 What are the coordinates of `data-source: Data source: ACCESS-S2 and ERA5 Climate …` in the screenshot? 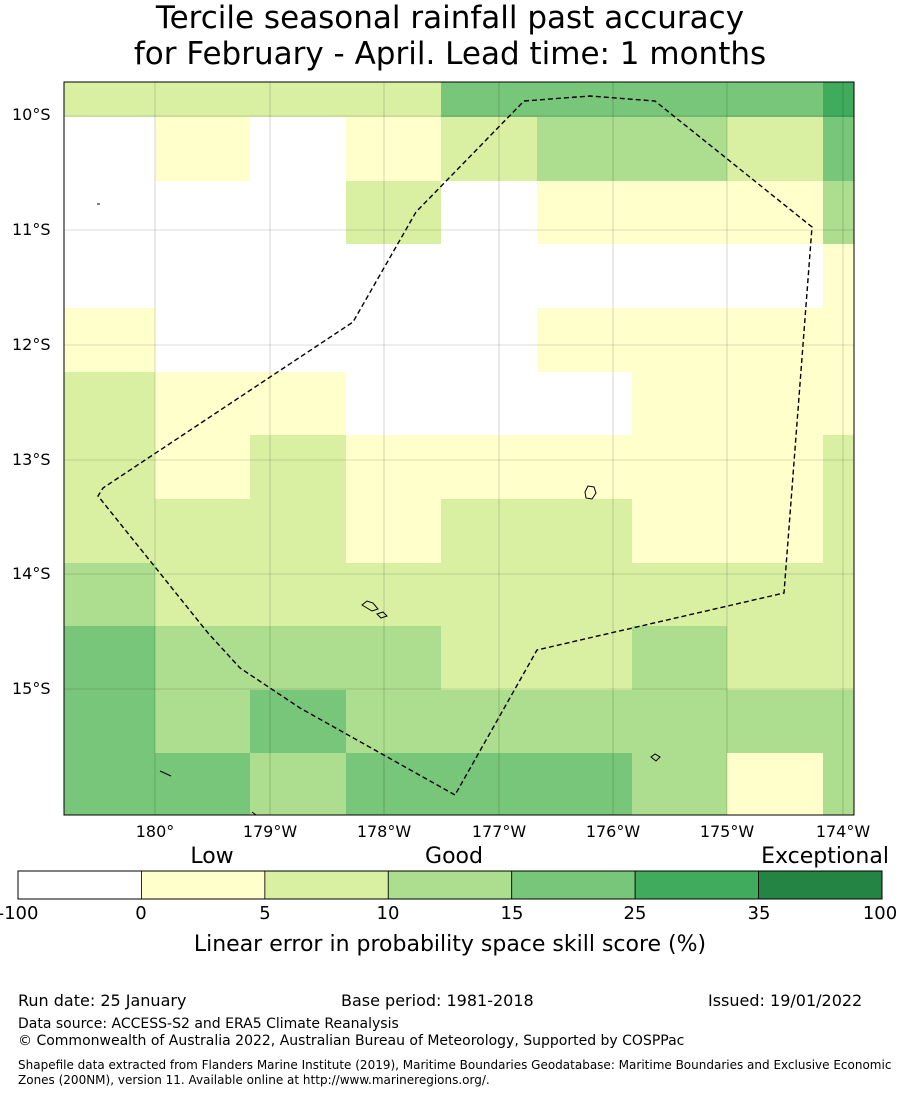 It's located at (208, 1024).